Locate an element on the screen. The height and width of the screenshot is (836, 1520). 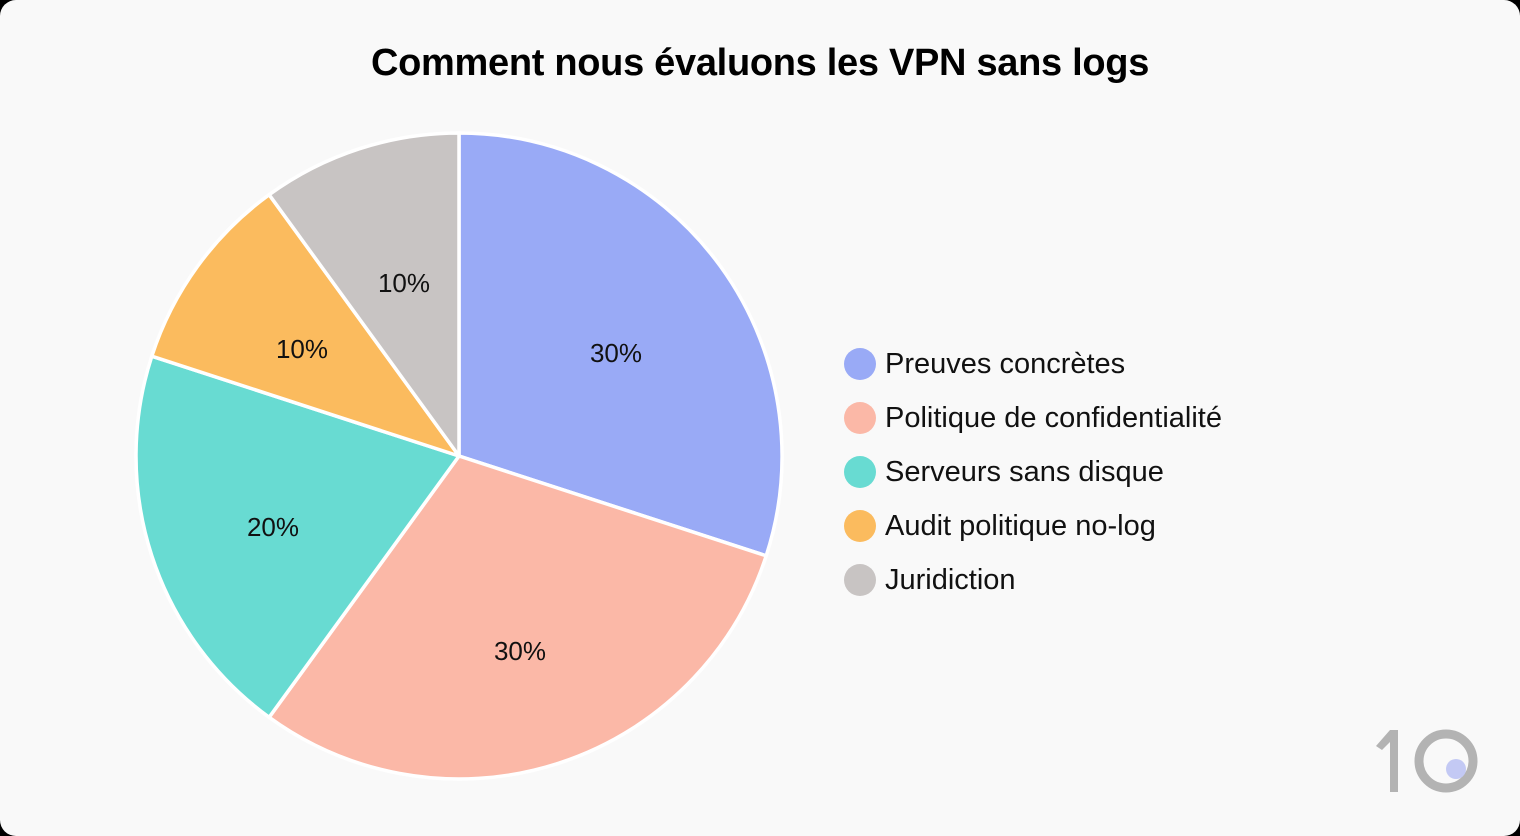
legend-item-preuves: Preuves concrètes is located at coordinates (1033, 364).